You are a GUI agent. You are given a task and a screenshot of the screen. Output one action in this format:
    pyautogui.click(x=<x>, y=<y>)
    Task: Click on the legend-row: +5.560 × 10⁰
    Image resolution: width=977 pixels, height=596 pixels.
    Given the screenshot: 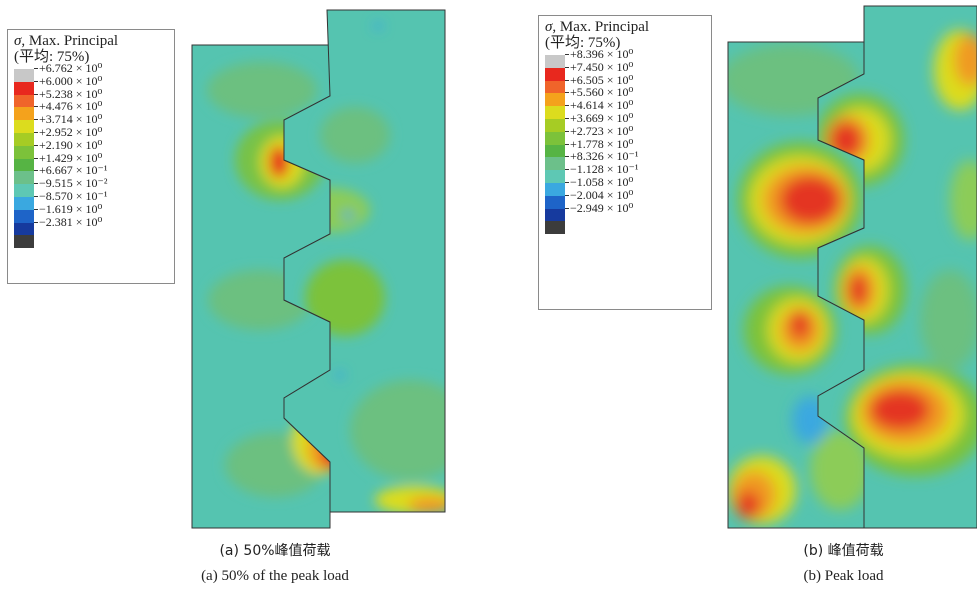 What is the action you would take?
    pyautogui.click(x=625, y=96)
    